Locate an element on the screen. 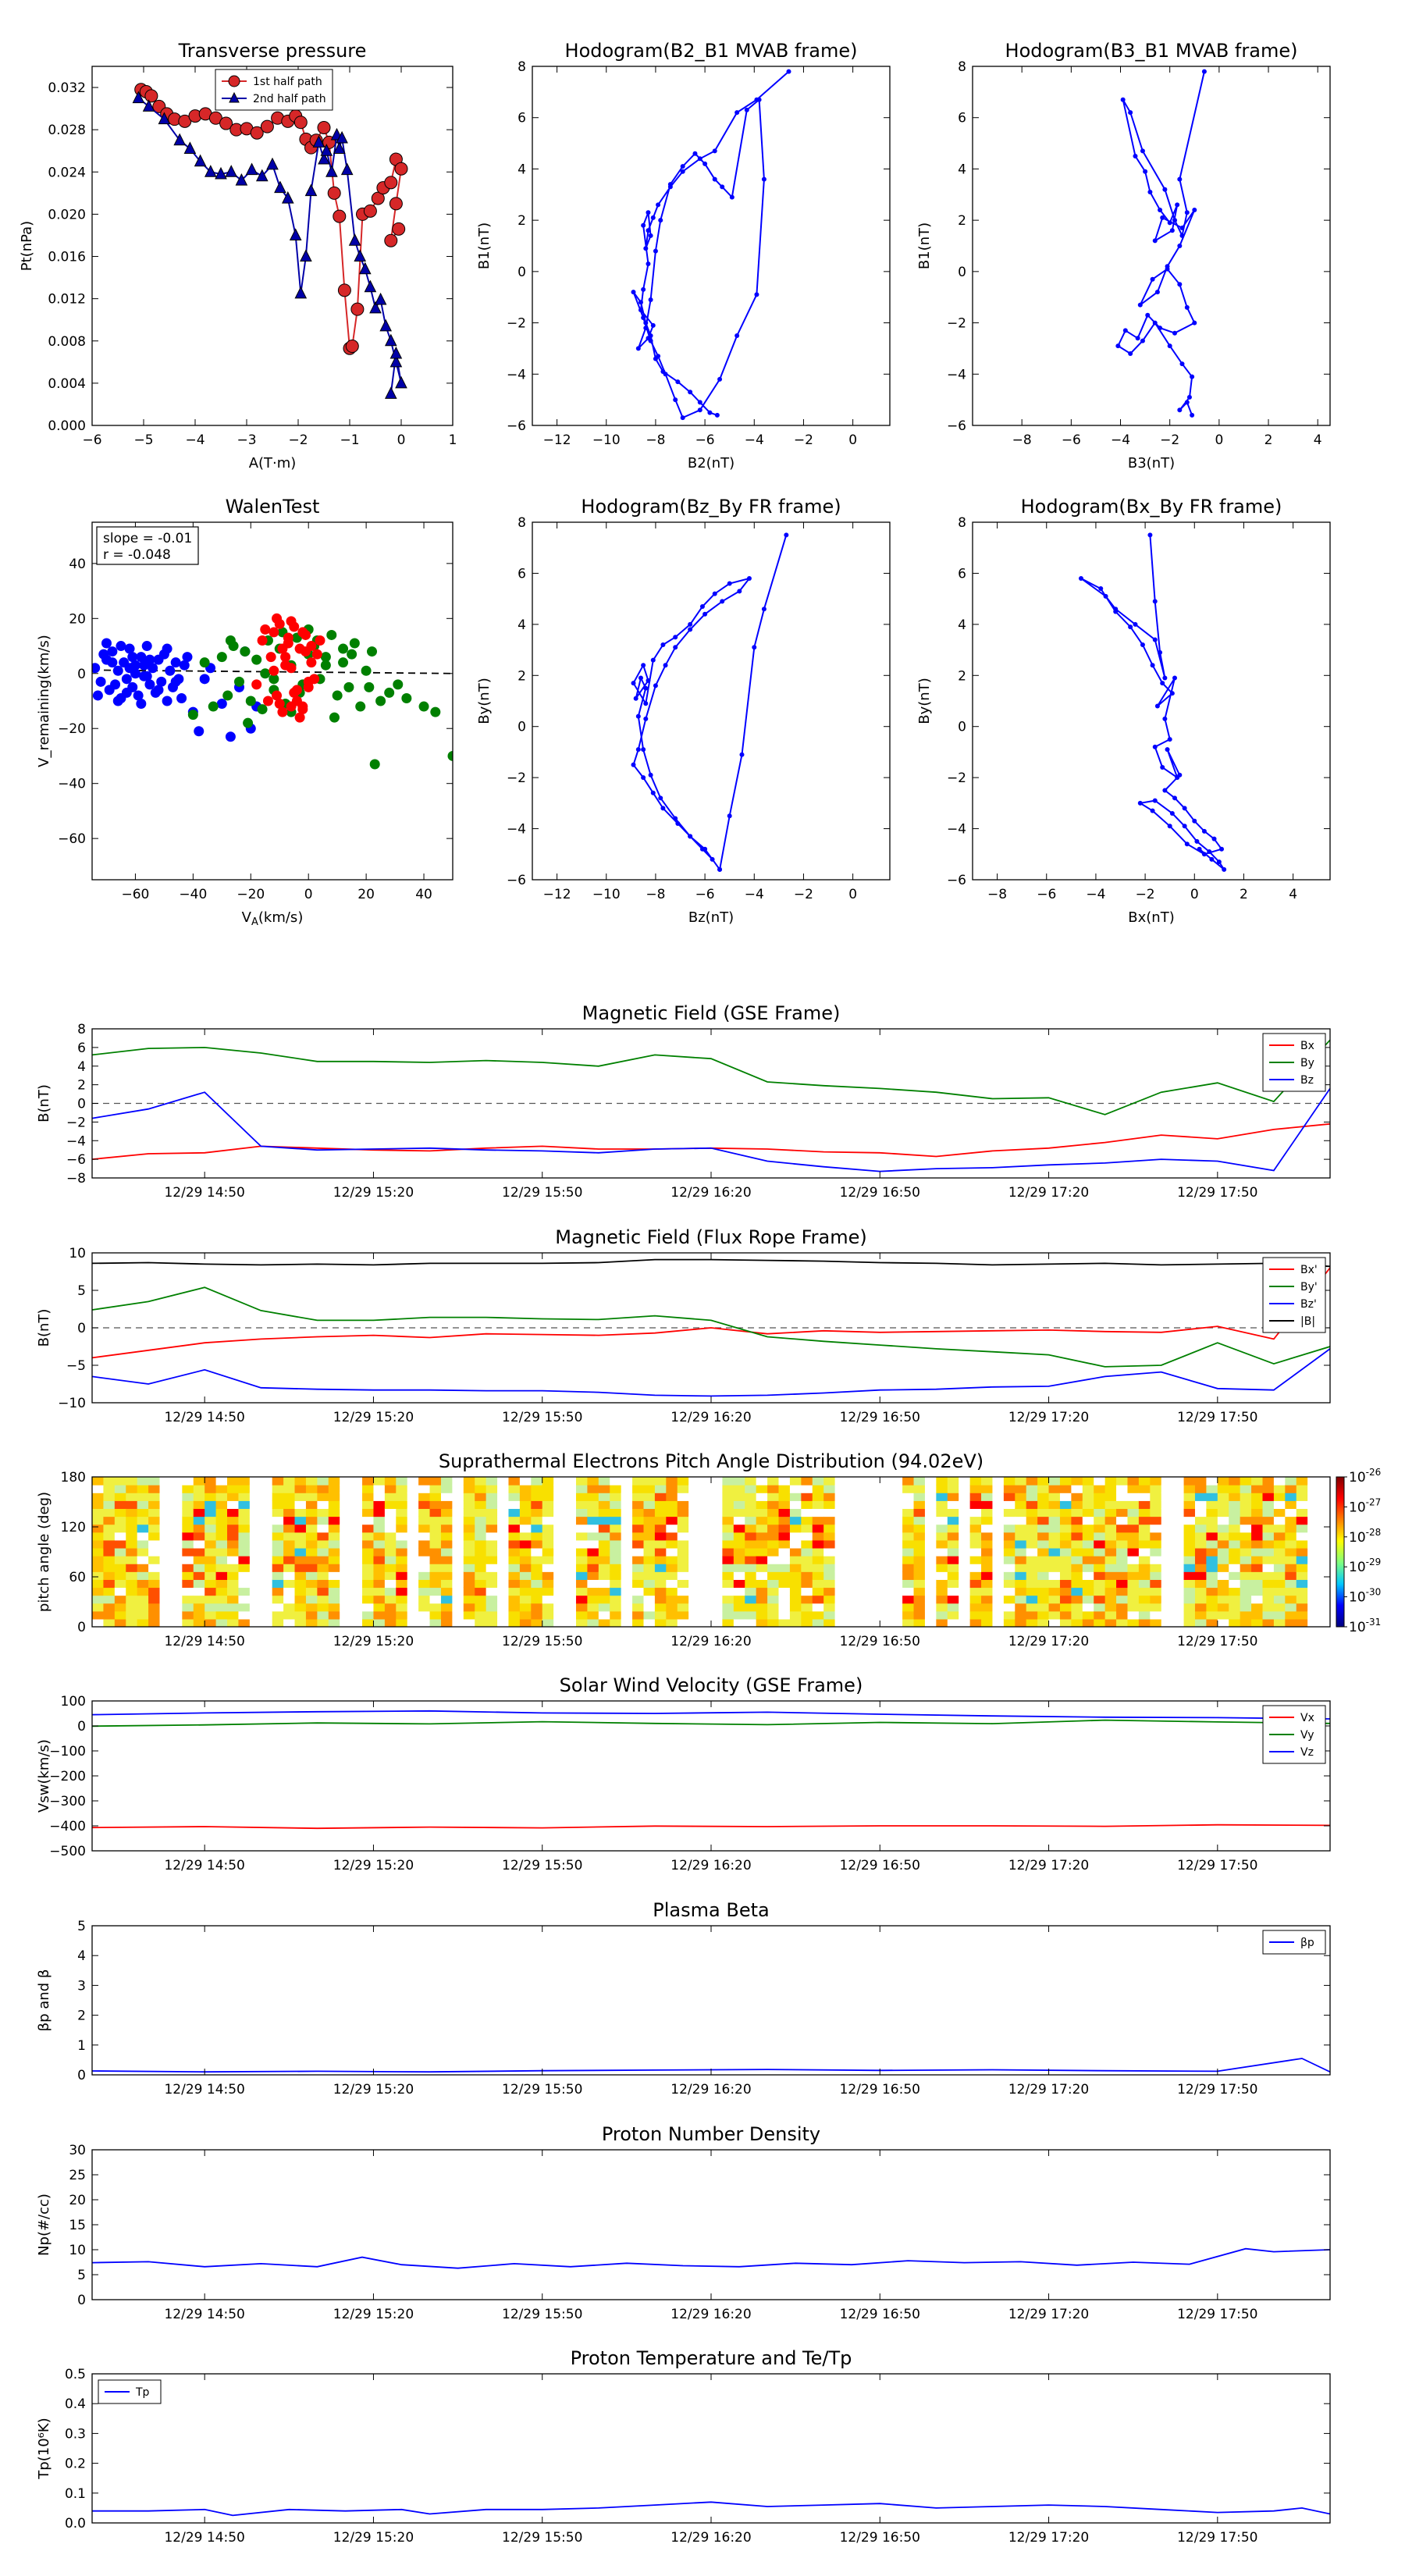 The height and width of the screenshot is (2576, 1405). x-tick-label: −6 is located at coordinates (1046, 894).